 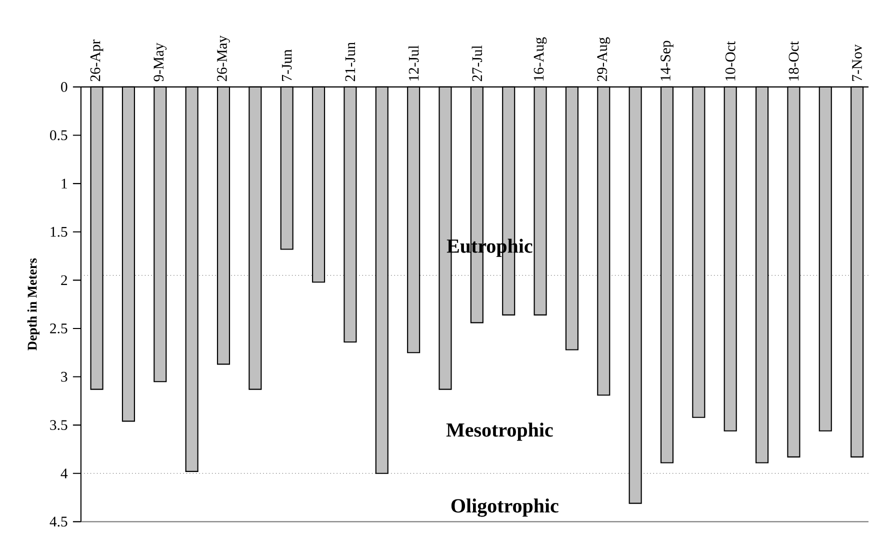 I want to click on y-tick-label: 1.5, so click(x=59, y=232).